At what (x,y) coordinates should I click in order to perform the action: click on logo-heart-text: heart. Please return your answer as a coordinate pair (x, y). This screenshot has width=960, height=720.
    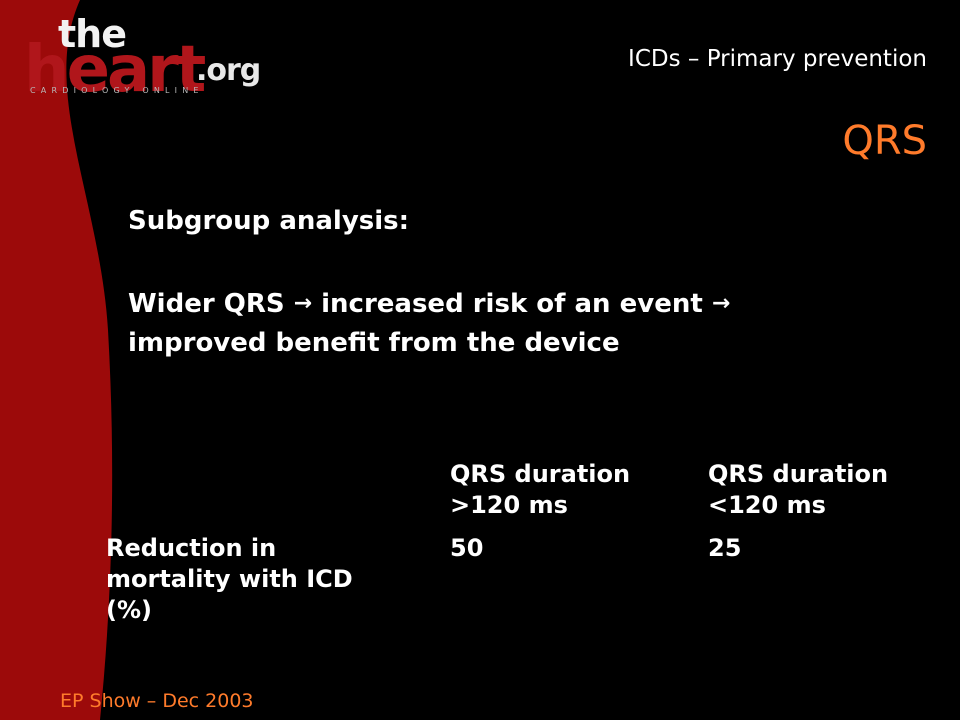
    Looking at the image, I should click on (115, 70).